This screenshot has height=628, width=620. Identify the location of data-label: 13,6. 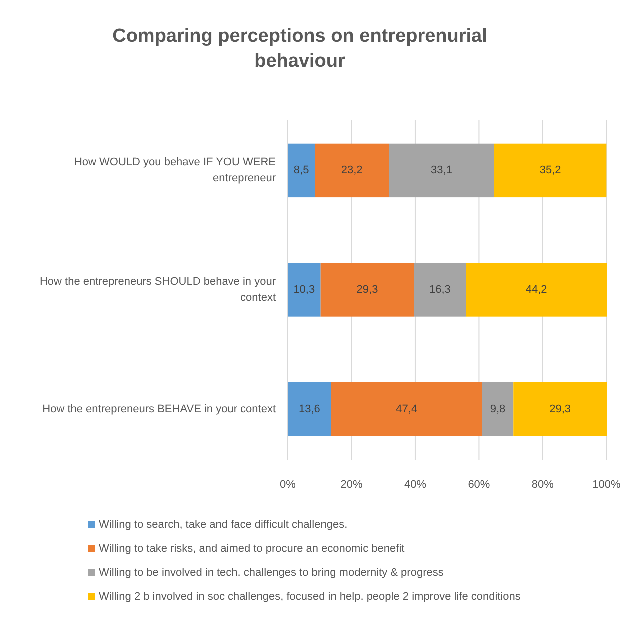
(309, 409).